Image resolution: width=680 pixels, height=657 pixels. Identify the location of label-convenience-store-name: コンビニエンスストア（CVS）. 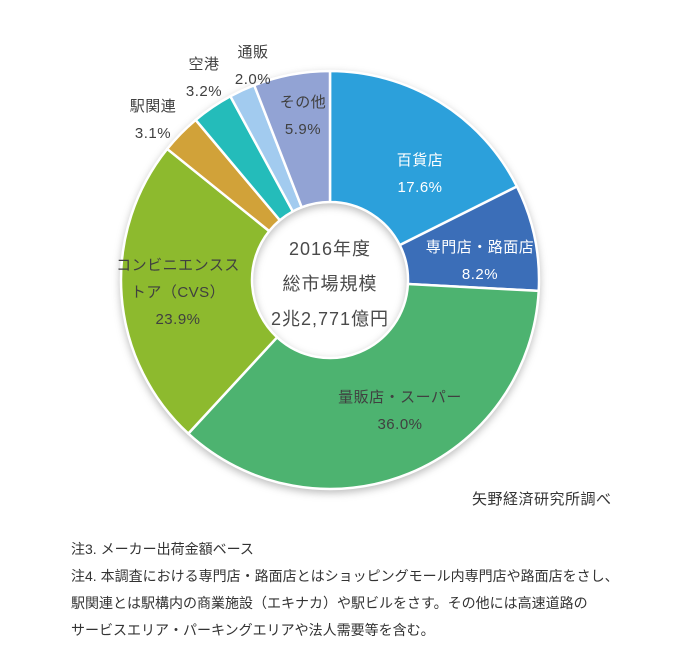
(178, 279).